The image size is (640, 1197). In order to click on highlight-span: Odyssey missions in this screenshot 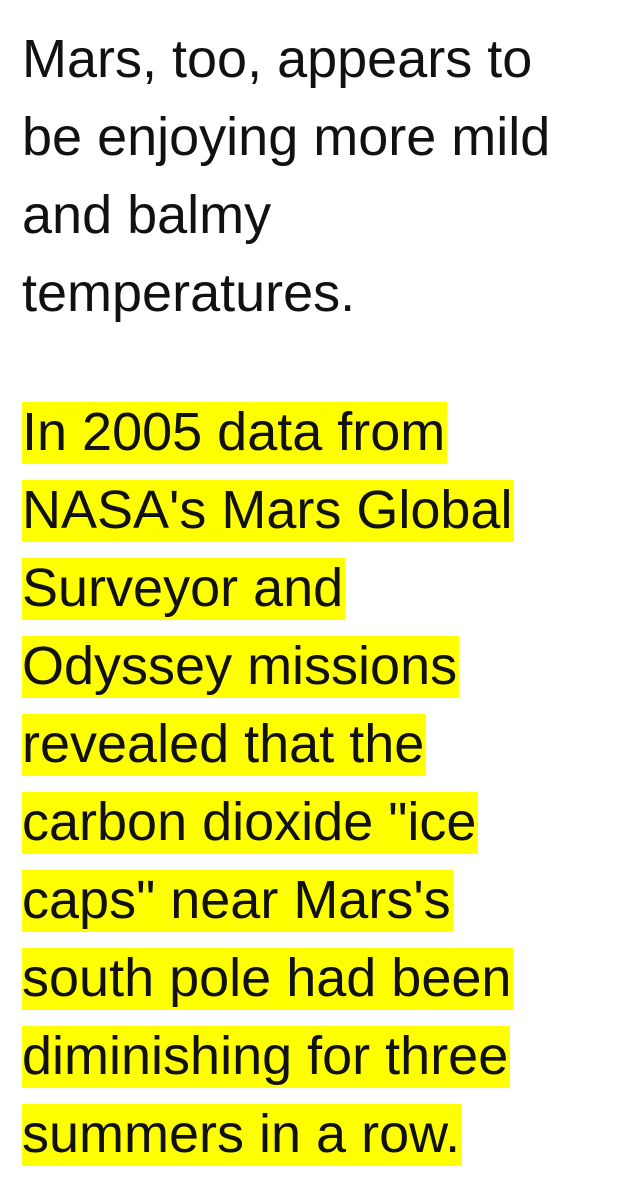, I will do `click(241, 667)`.